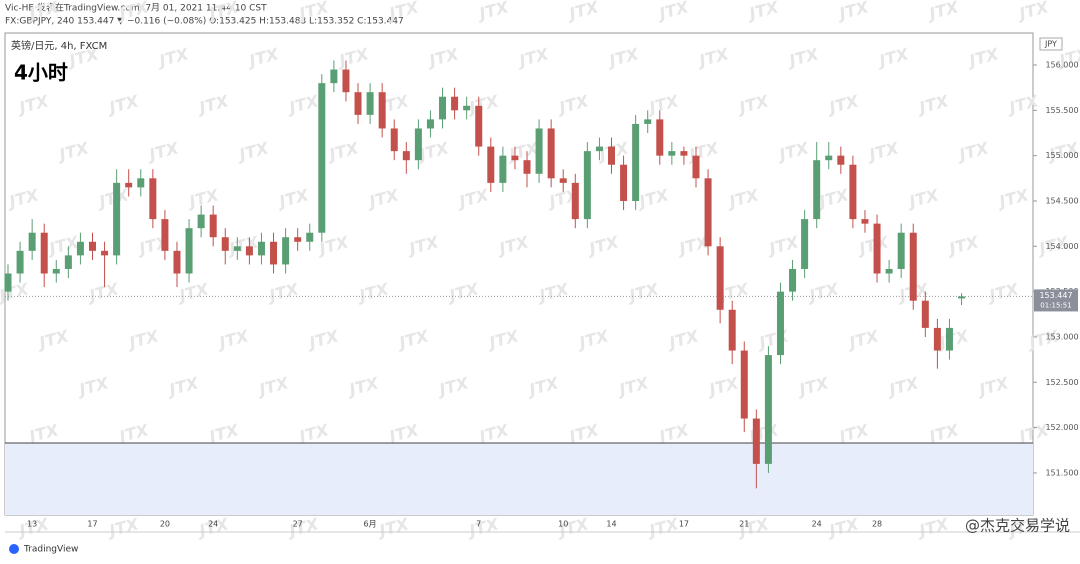 The width and height of the screenshot is (1080, 564). What do you see at coordinates (563, 524) in the screenshot?
I see `x-tick-label: 10` at bounding box center [563, 524].